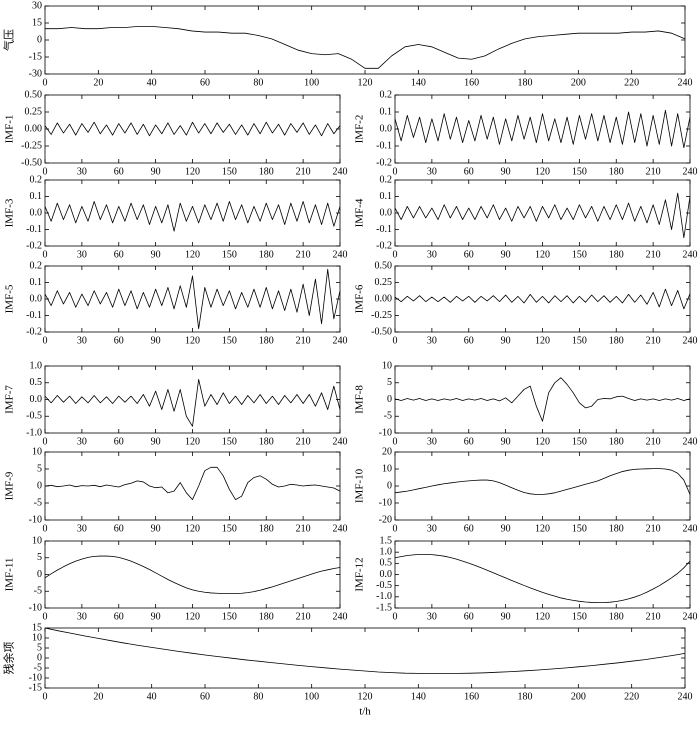  I want to click on y-tick-label: -20, so click(385, 519).